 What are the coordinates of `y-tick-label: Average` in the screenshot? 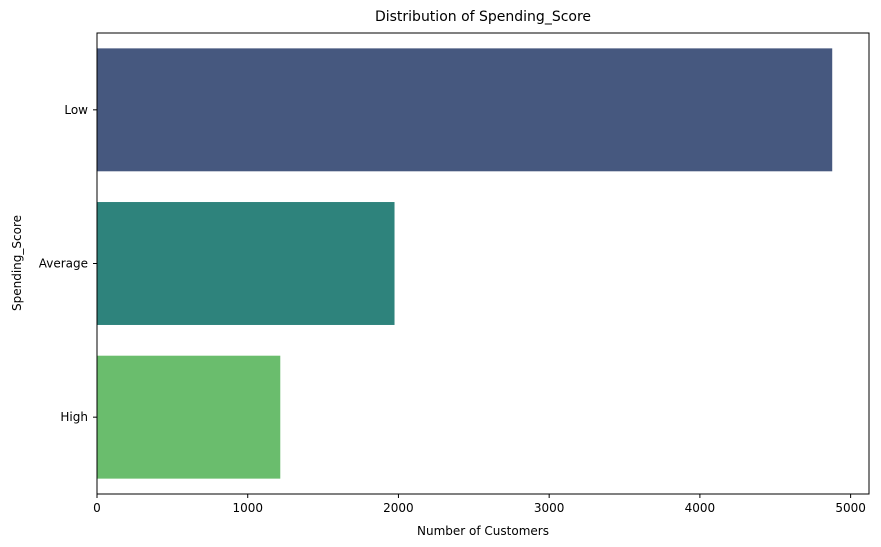 It's located at (63, 264).